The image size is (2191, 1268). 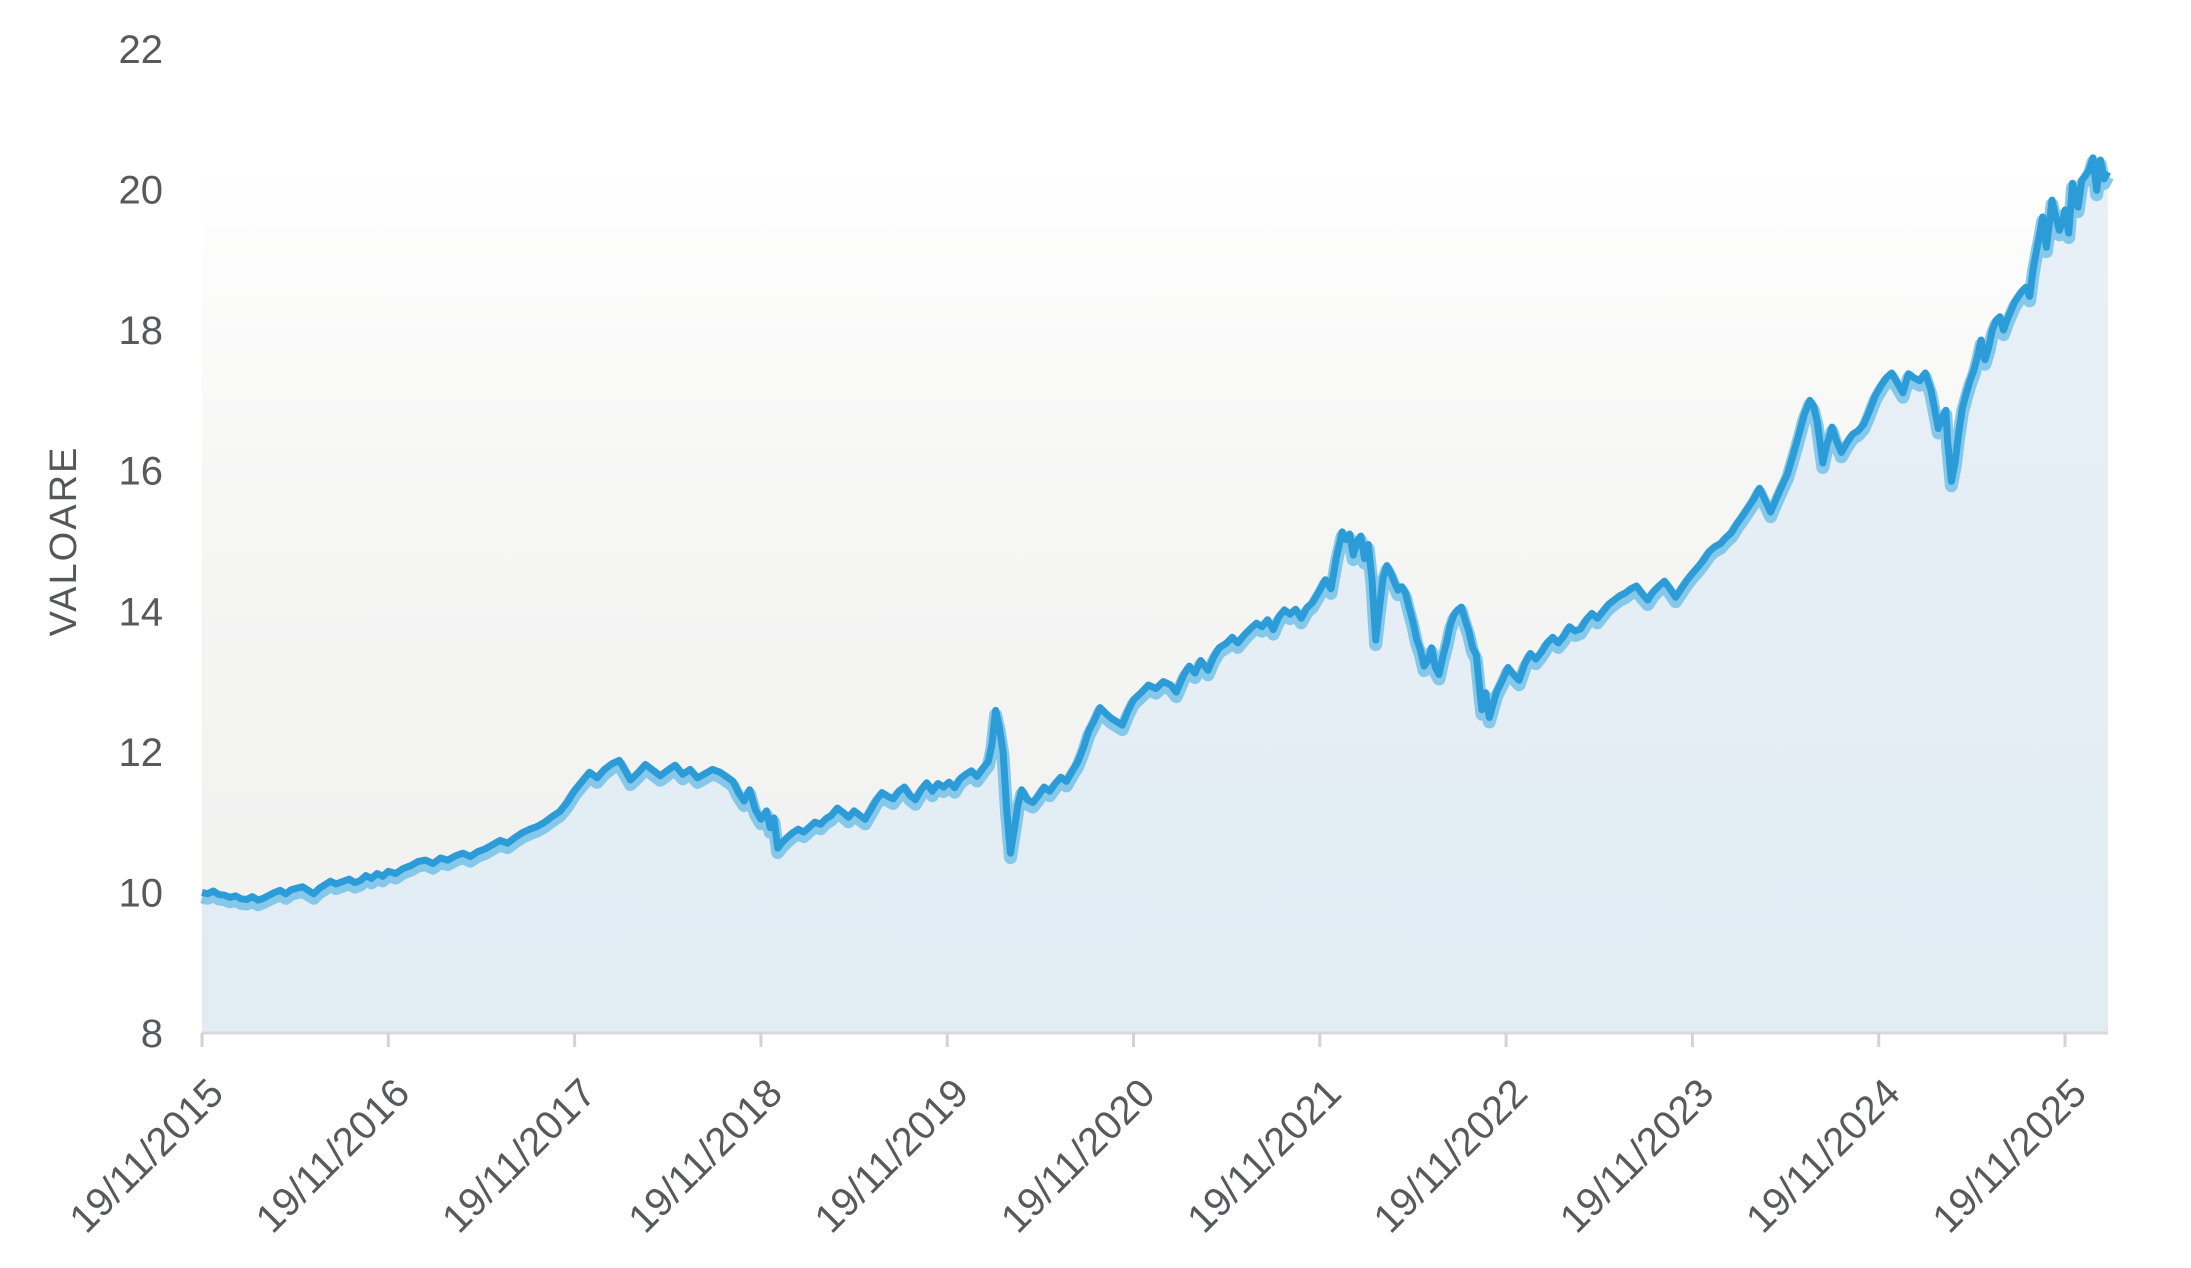 What do you see at coordinates (333, 1156) in the screenshot?
I see `x-axis-tick-label: 19/11/2016` at bounding box center [333, 1156].